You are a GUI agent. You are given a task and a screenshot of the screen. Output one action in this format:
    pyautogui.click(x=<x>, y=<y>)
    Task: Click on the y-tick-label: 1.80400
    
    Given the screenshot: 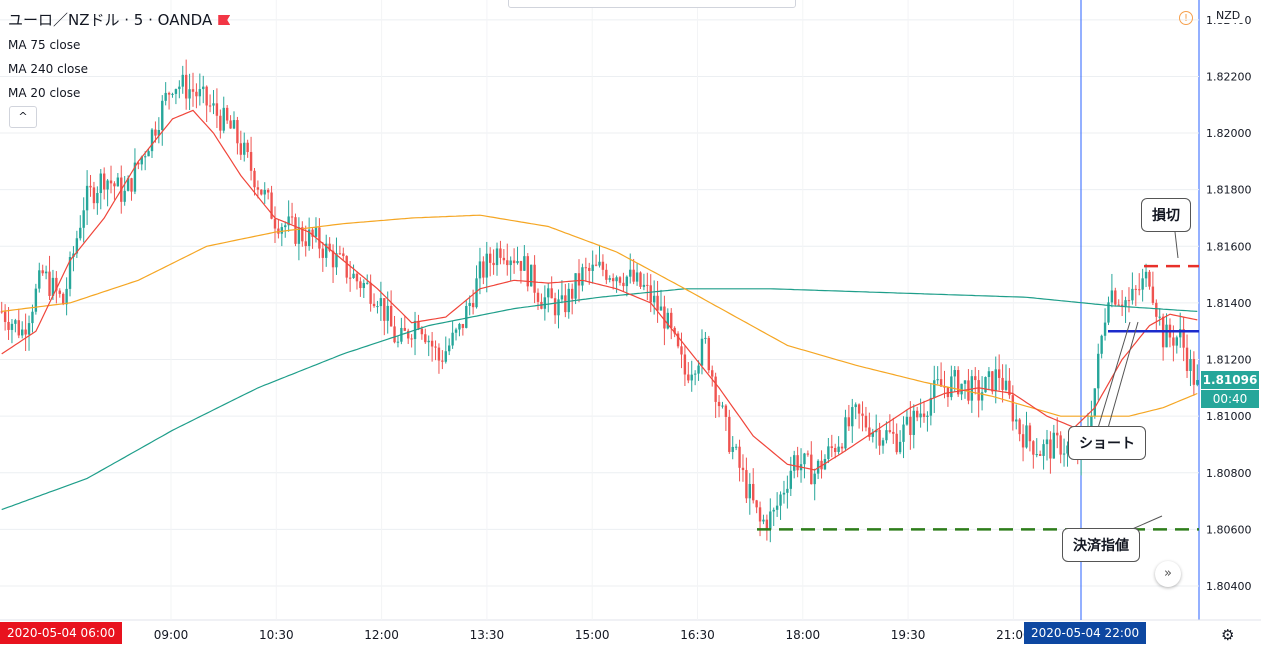 What is the action you would take?
    pyautogui.click(x=1229, y=586)
    